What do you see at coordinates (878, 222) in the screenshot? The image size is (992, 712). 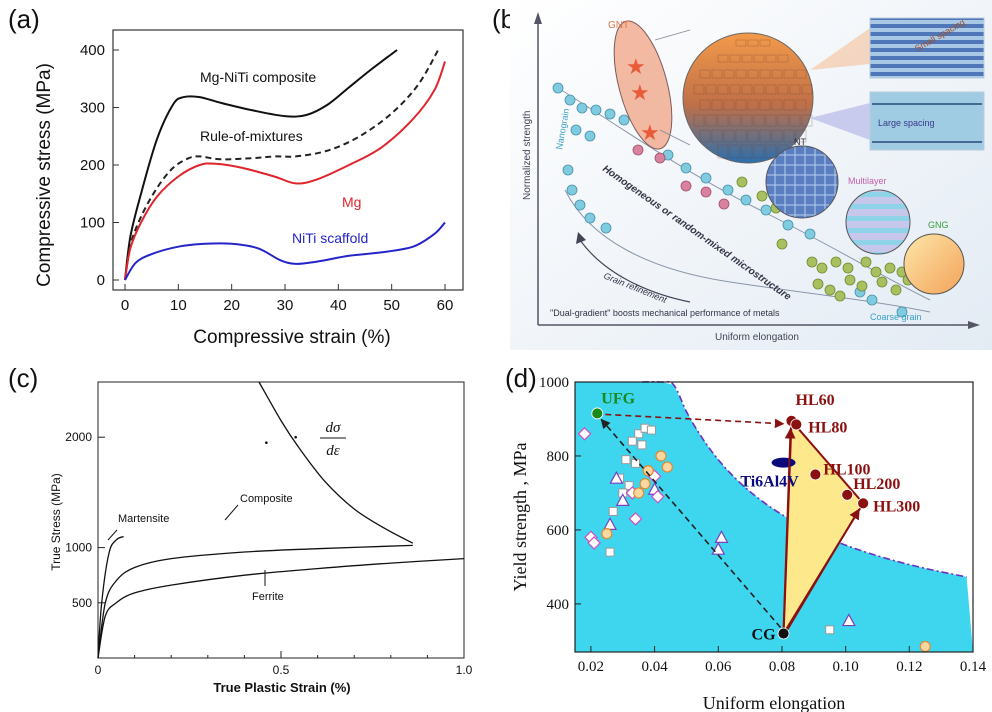 I see `chart-b-multilayer-circle` at bounding box center [878, 222].